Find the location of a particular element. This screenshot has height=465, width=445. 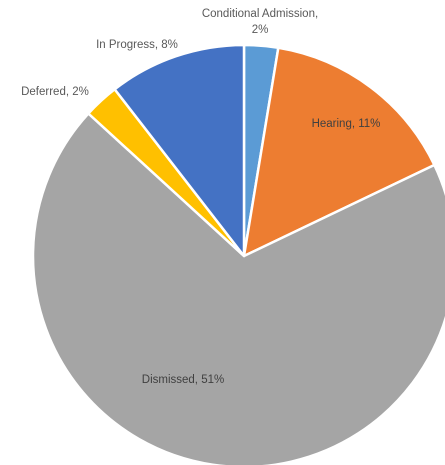

slice-label-deferred: Deferred, 2% is located at coordinates (55, 92).